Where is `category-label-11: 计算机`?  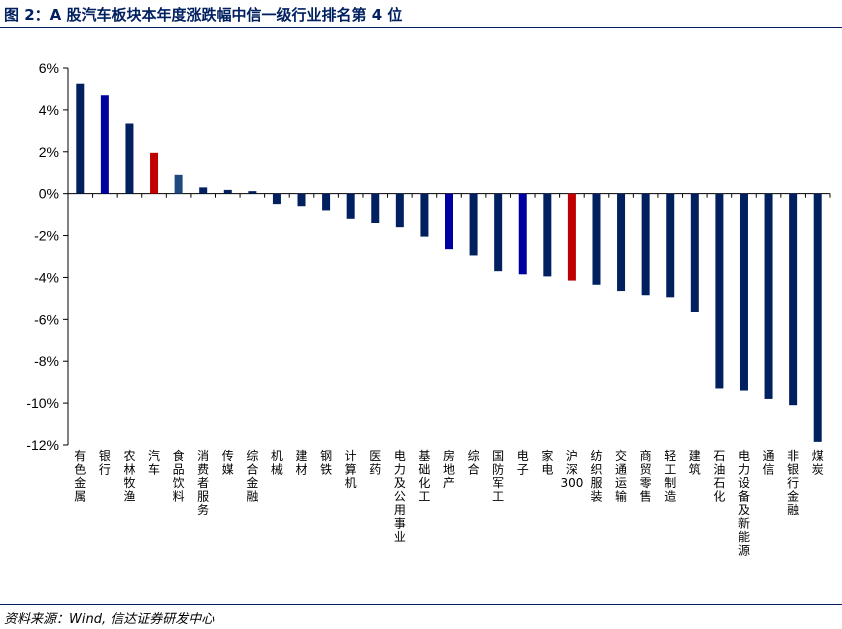 category-label-11: 计算机 is located at coordinates (351, 469).